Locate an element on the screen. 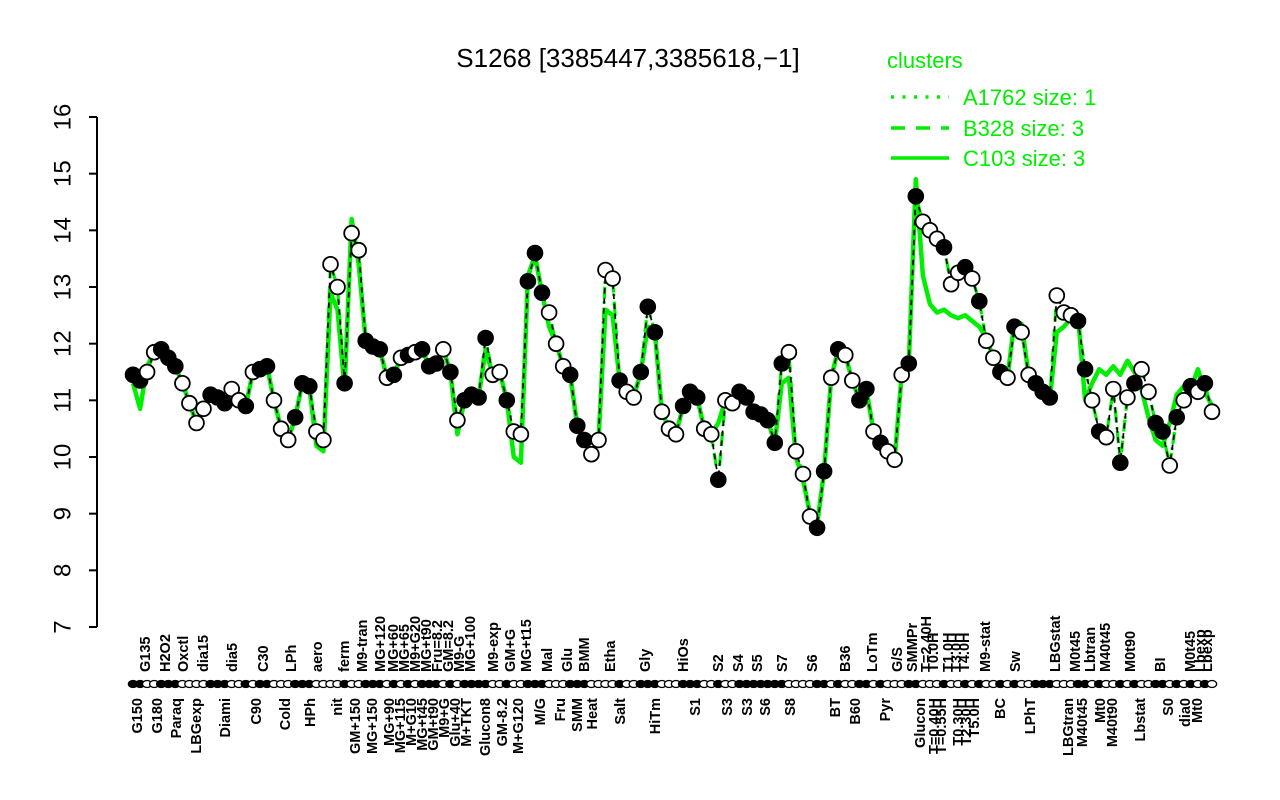 Image resolution: width=1280 pixels, height=800 pixels. x-label-above: MG+65 is located at coordinates (405, 648).